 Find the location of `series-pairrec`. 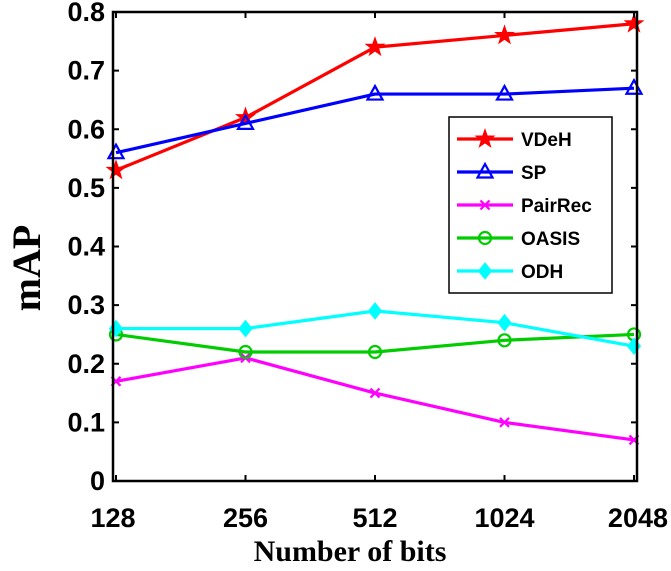

series-pairrec is located at coordinates (375, 399).